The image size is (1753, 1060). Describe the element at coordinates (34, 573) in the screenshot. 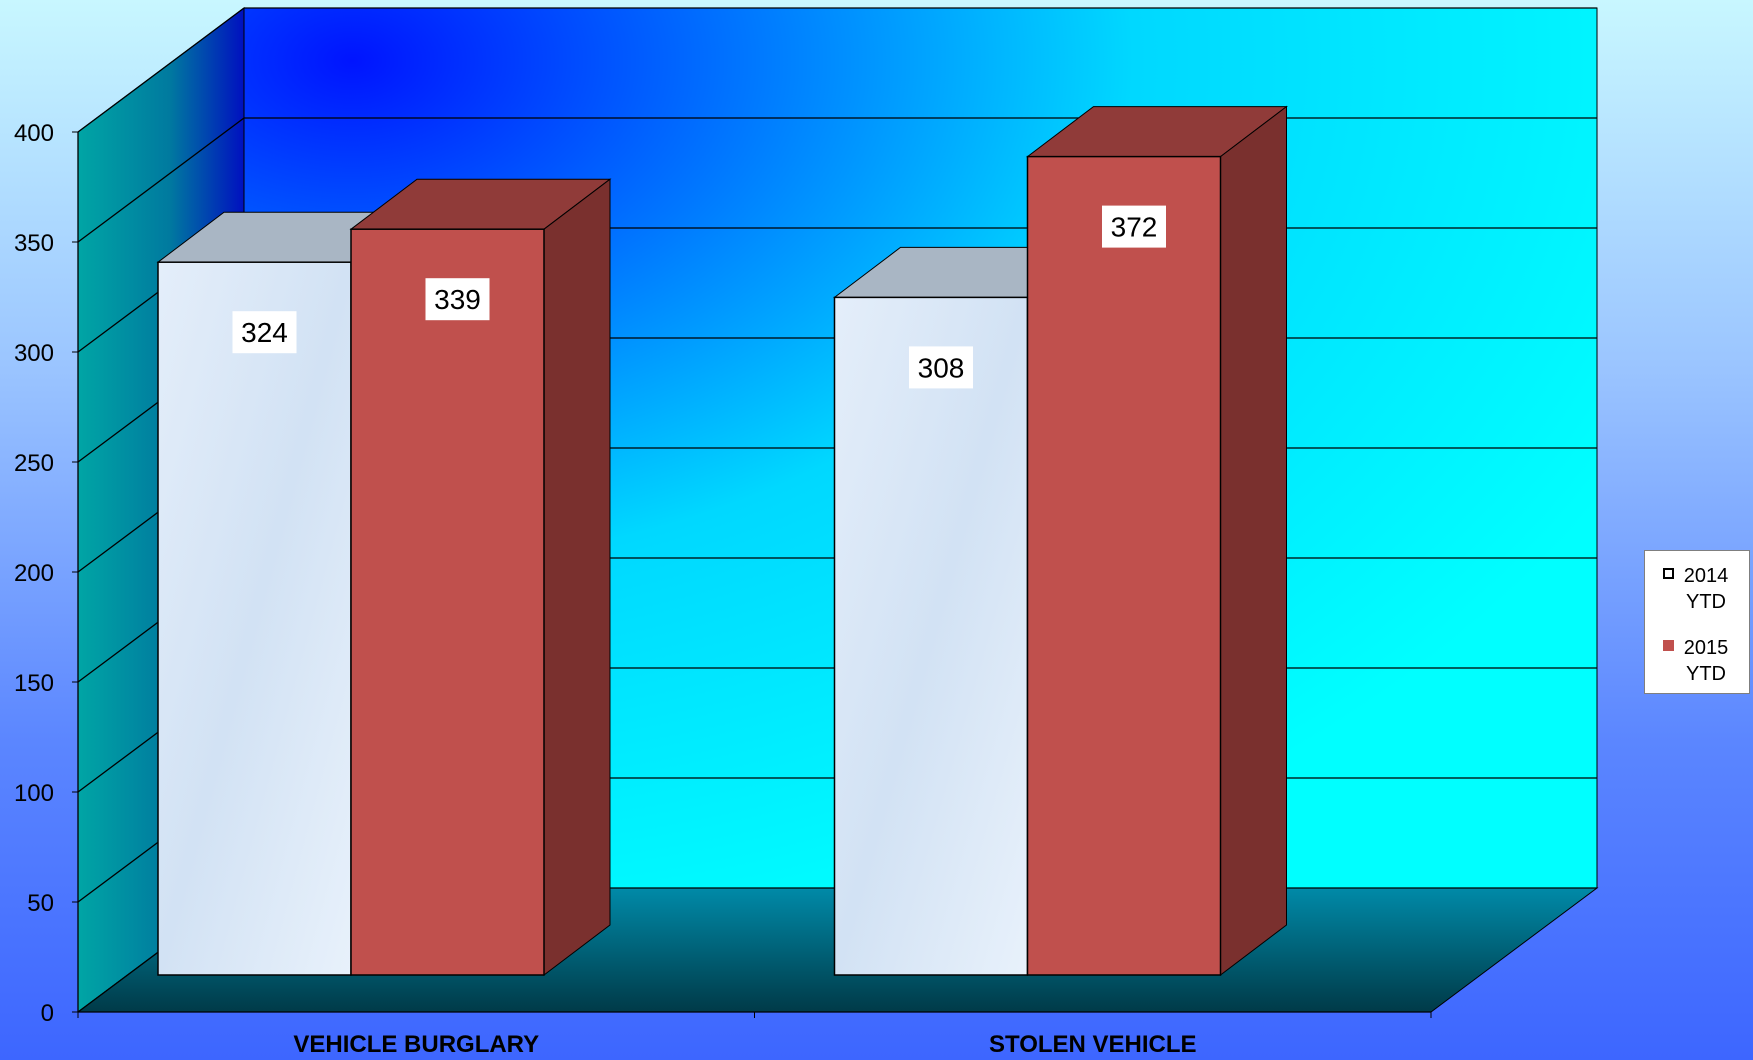

I see `y-tick-label: 200` at that location.